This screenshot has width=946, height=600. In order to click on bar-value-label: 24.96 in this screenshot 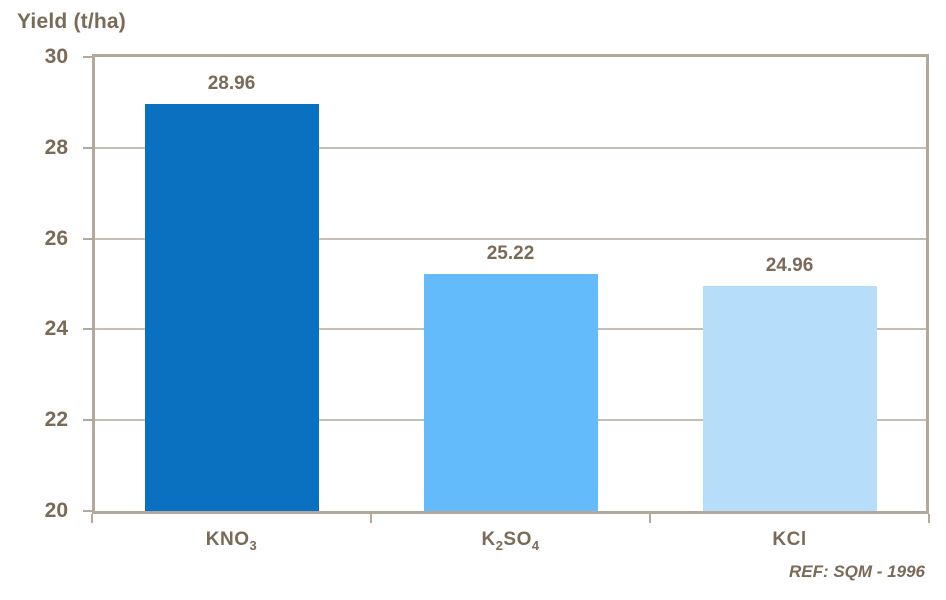, I will do `click(789, 265)`.